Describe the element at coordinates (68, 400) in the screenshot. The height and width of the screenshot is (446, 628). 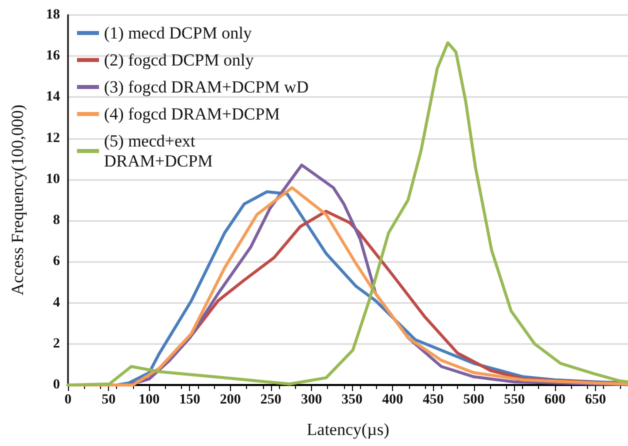
I see `x-tick-label: 0` at that location.